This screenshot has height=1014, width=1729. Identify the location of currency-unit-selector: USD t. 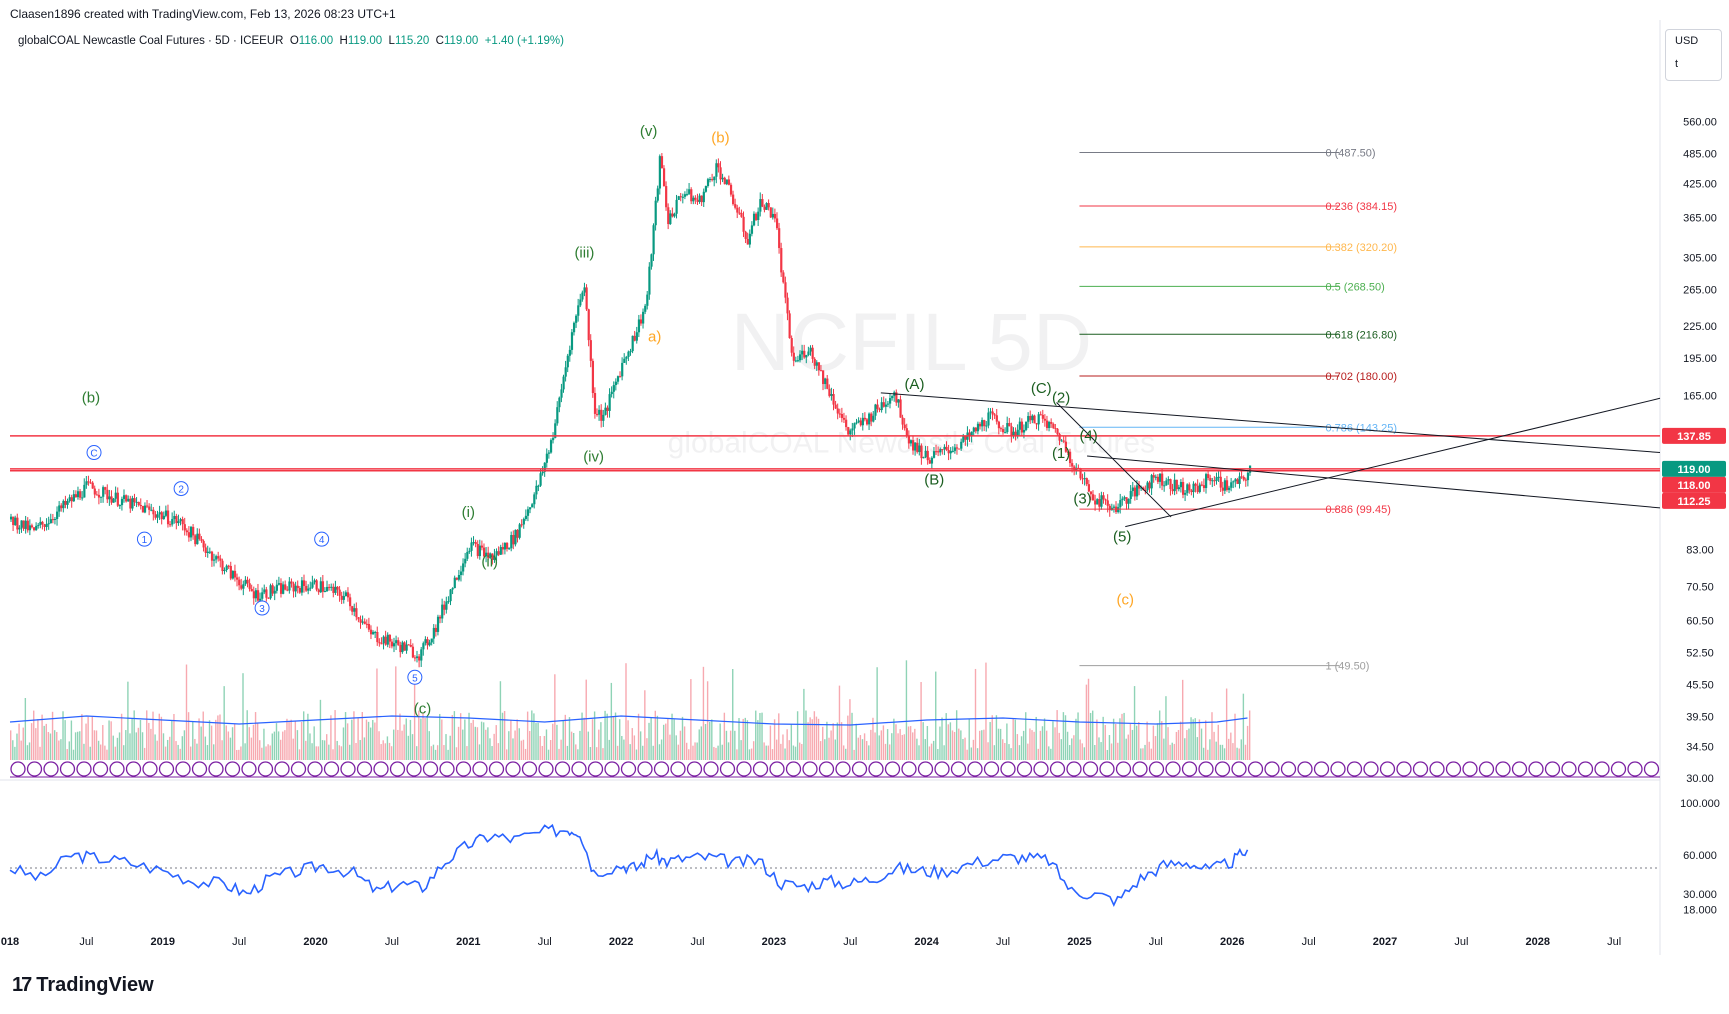
(1693, 55).